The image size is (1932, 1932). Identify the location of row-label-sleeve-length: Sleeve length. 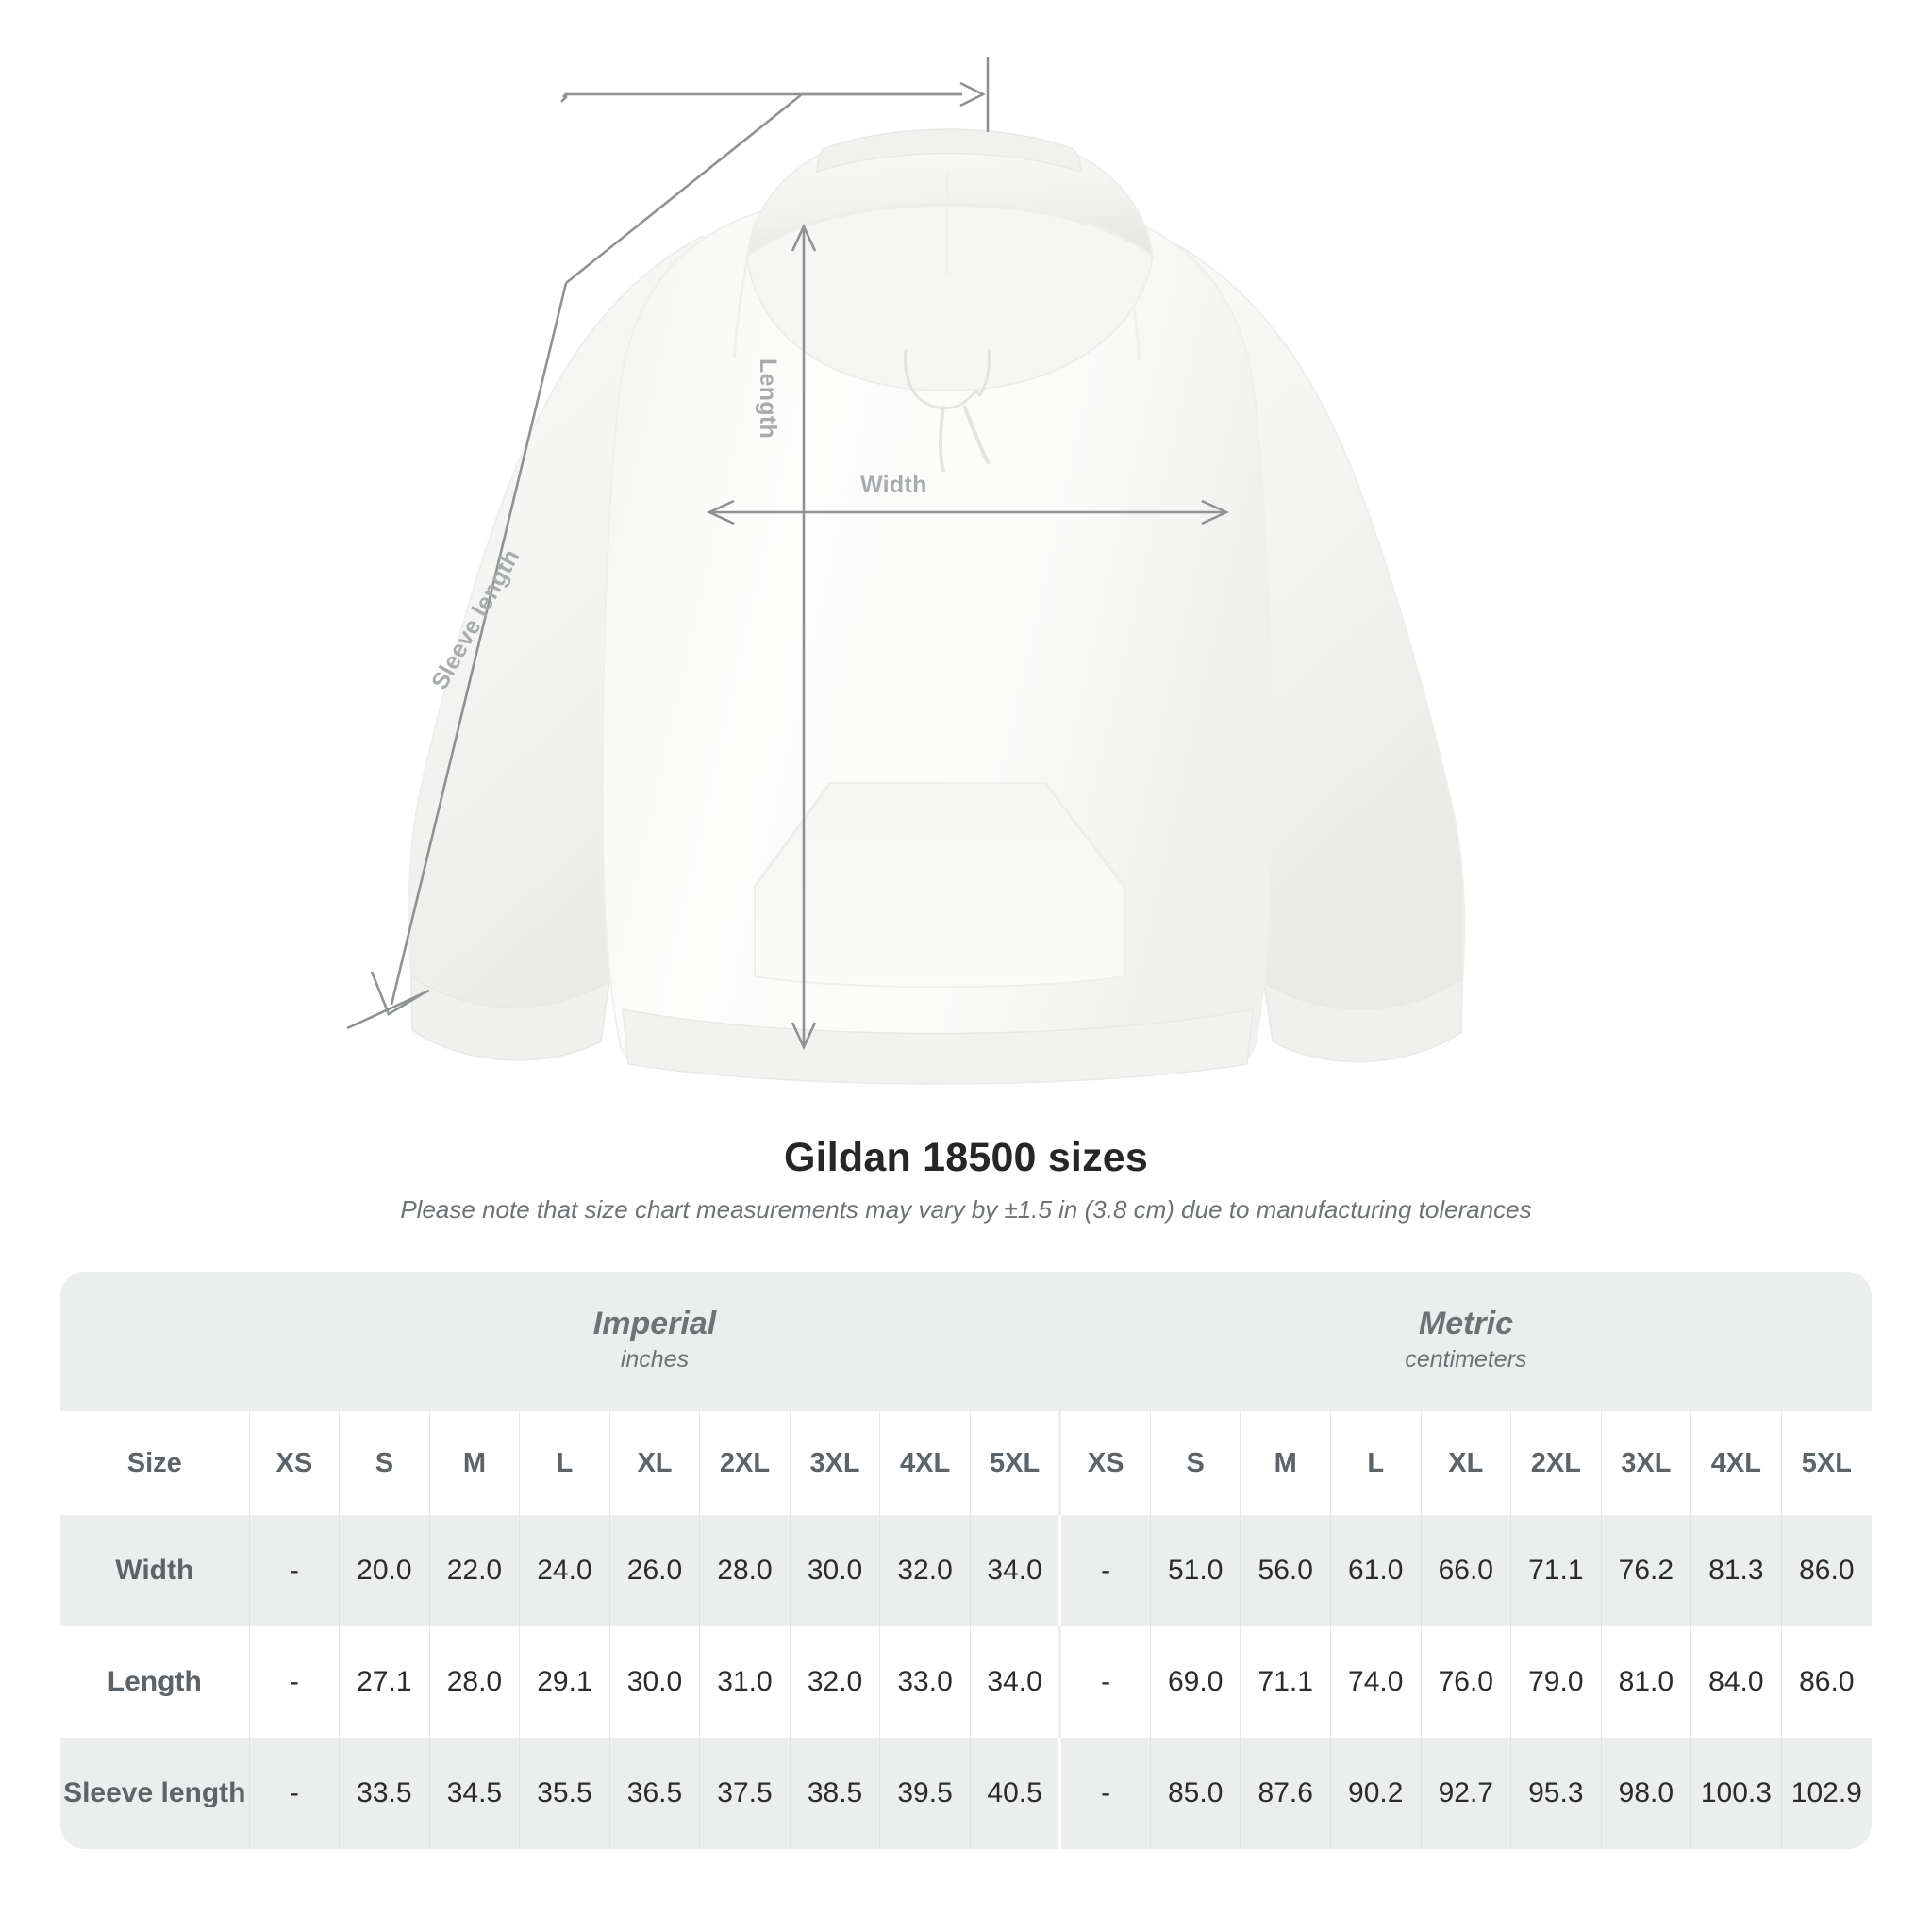
(155, 1794).